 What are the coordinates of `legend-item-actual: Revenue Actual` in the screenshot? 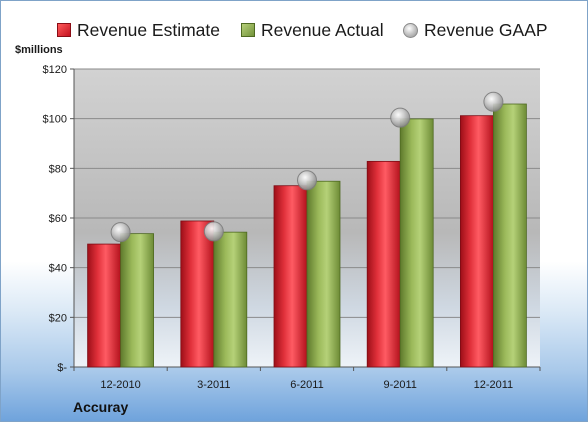 It's located at (312, 30).